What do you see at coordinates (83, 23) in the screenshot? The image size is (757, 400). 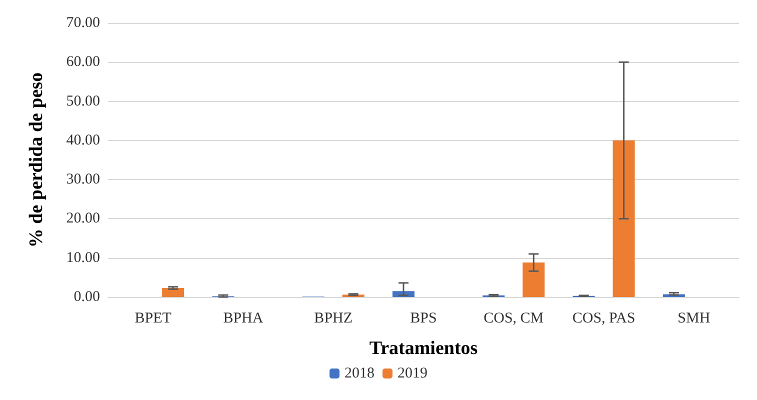 I see `y-tick-label: 70.00` at bounding box center [83, 23].